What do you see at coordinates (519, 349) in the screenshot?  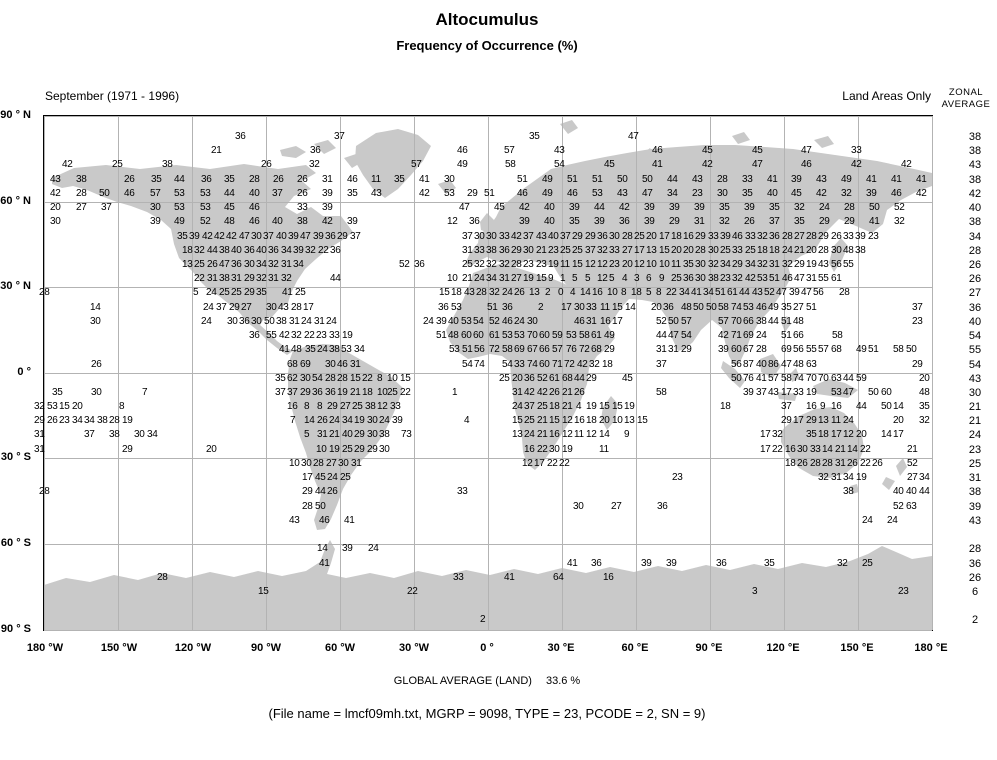 I see `grid-value: 69` at bounding box center [519, 349].